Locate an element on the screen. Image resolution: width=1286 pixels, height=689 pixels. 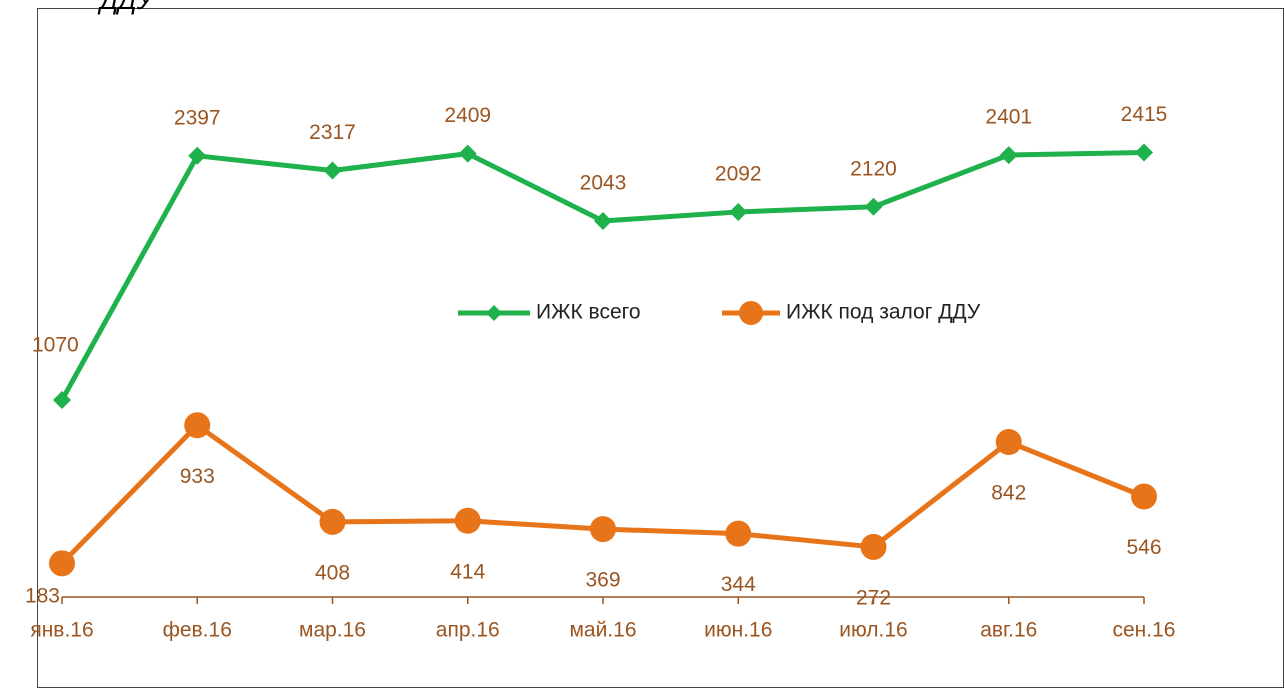
x-tick-label: сен.16 is located at coordinates (1144, 630).